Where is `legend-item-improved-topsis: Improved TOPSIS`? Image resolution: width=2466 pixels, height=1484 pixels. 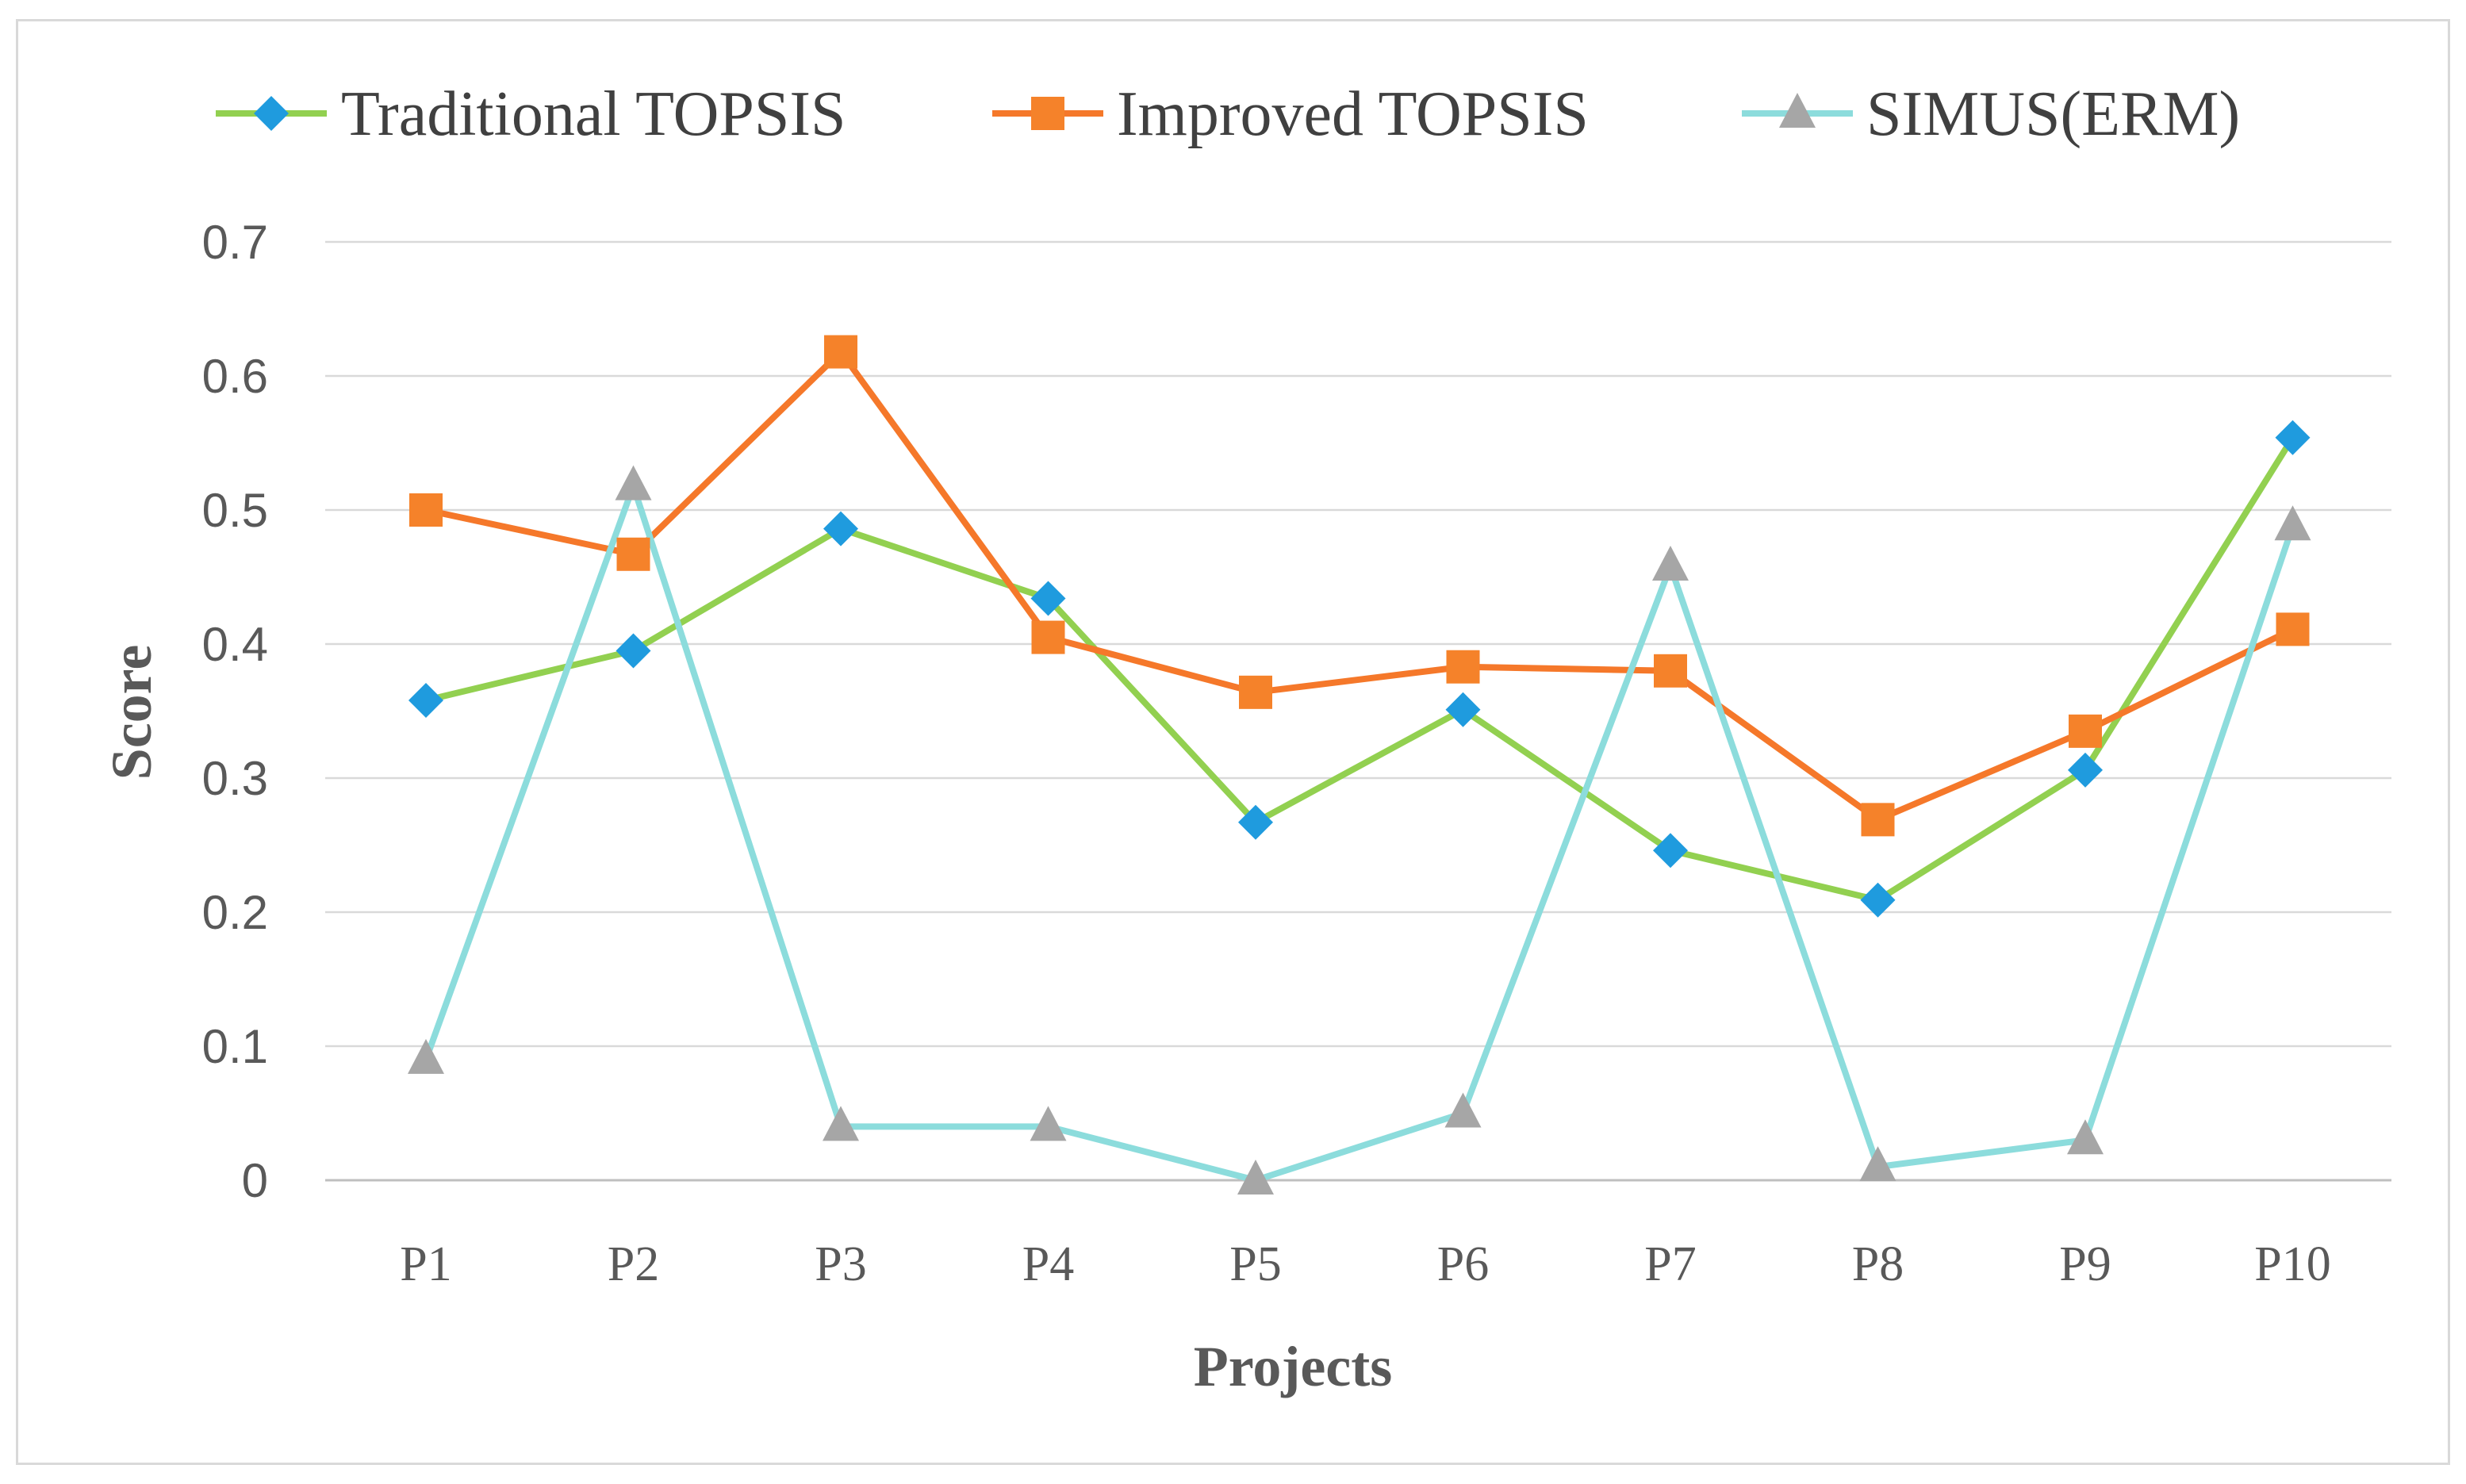
legend-item-improved-topsis: Improved TOPSIS is located at coordinates (1290, 114).